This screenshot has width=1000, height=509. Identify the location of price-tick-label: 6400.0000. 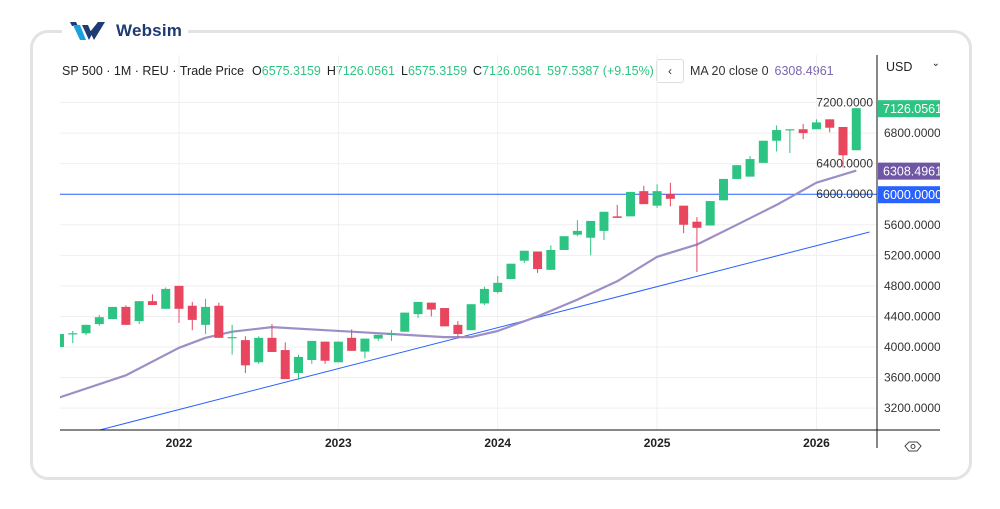
(844, 164).